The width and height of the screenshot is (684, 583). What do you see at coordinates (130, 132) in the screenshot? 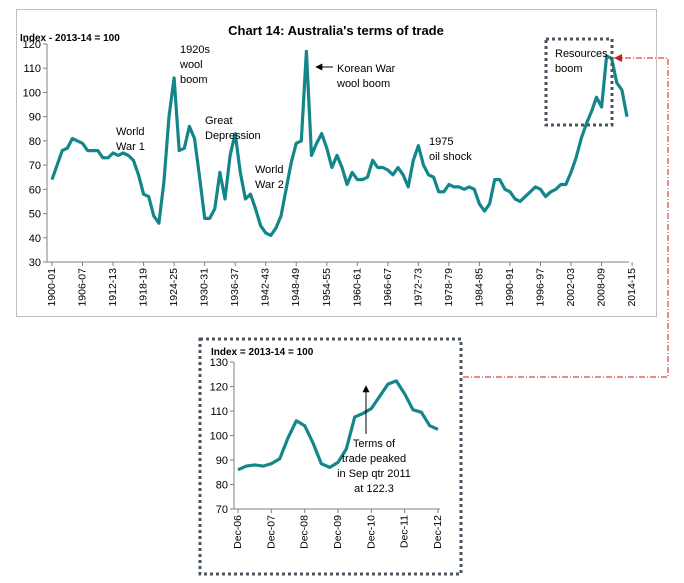
I see `annotation-world-war-1-line-1: World` at bounding box center [130, 132].